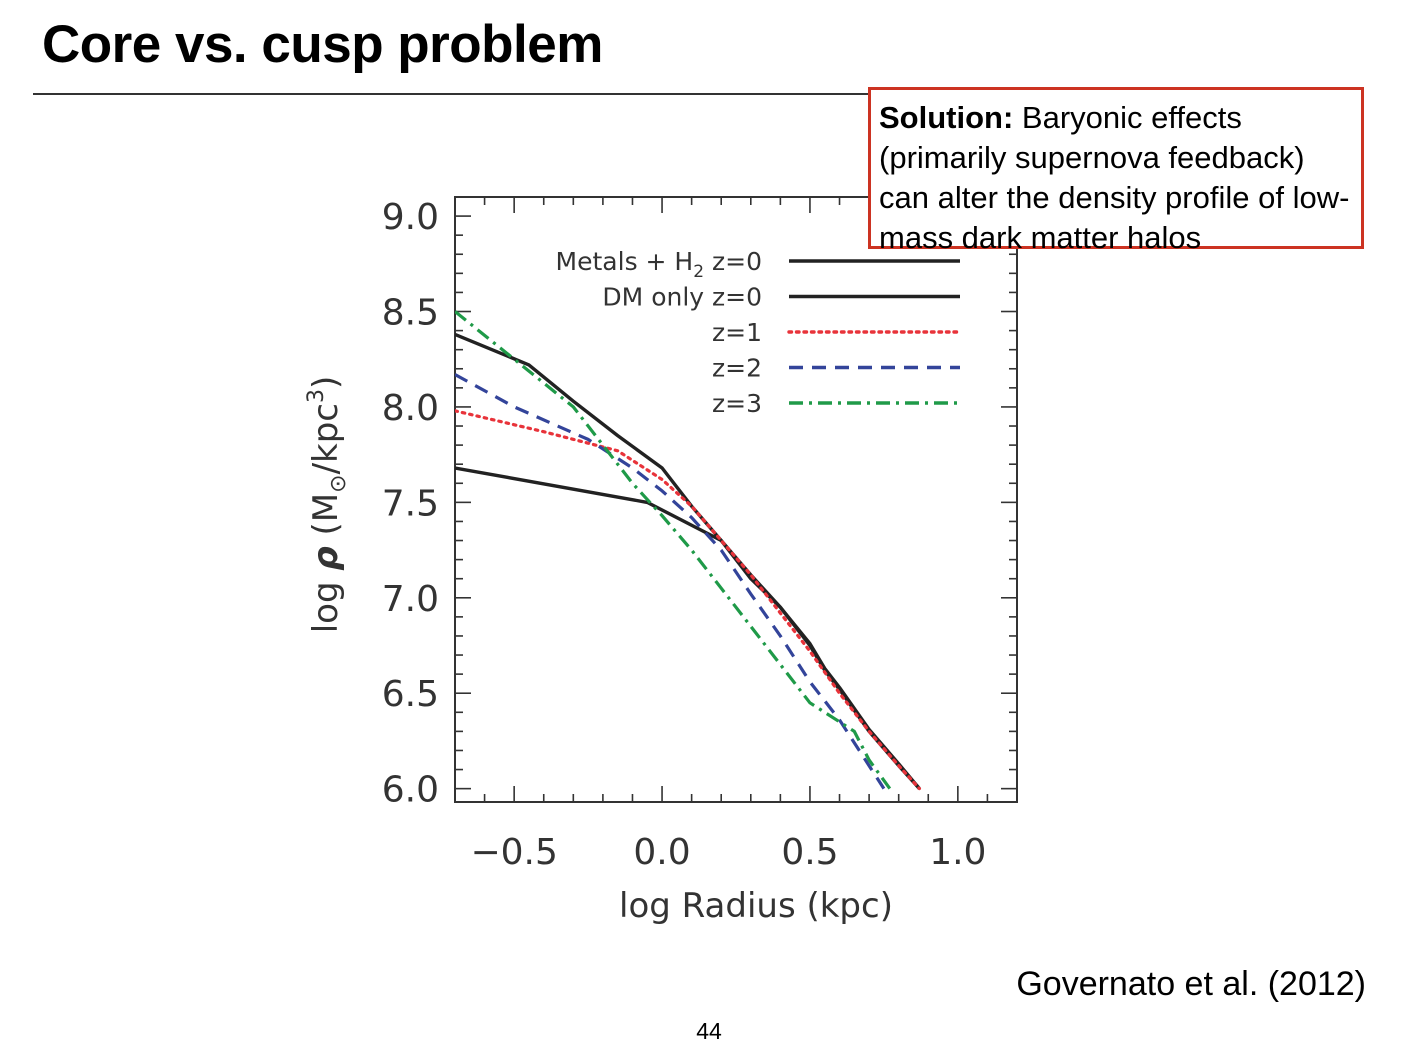  I want to click on legend-label-0: Metals + H2 z=0, so click(659, 264).